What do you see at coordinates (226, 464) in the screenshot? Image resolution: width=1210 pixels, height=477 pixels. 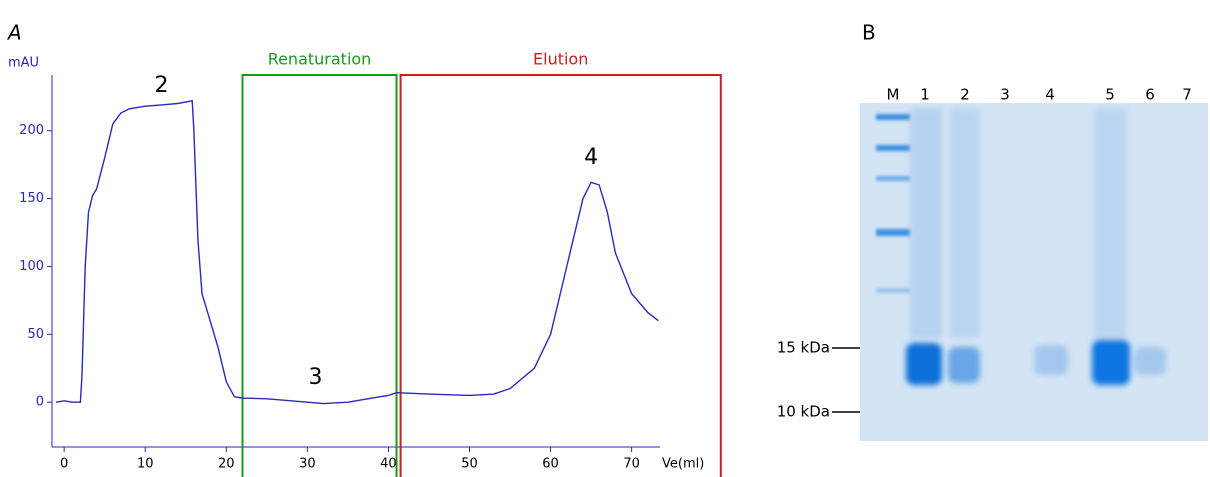 I see `x-tick-label: 20` at bounding box center [226, 464].